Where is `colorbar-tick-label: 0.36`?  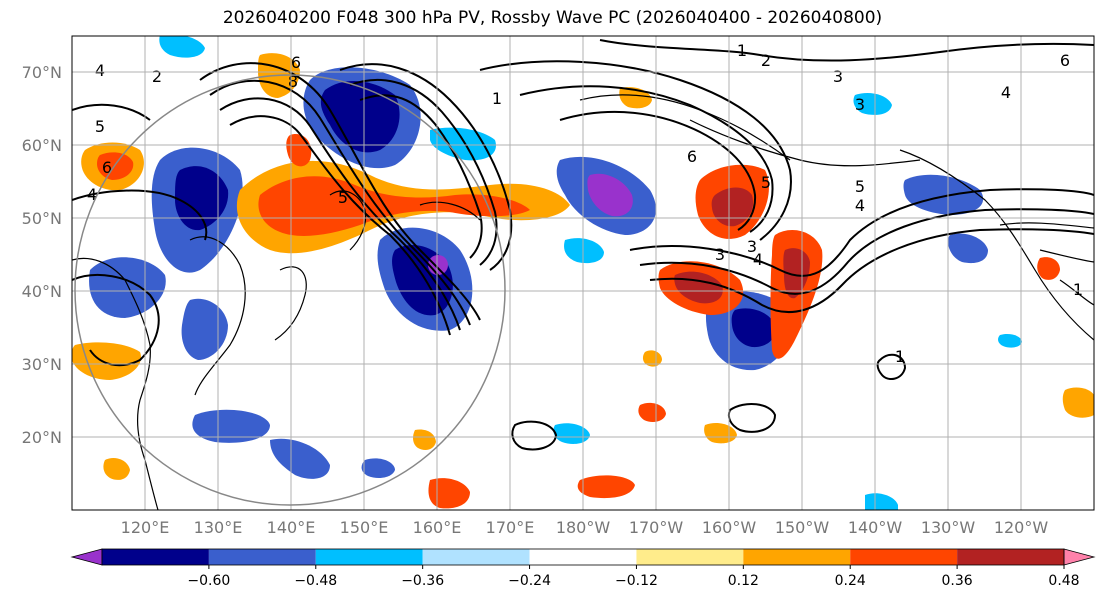 colorbar-tick-label: 0.36 is located at coordinates (957, 581).